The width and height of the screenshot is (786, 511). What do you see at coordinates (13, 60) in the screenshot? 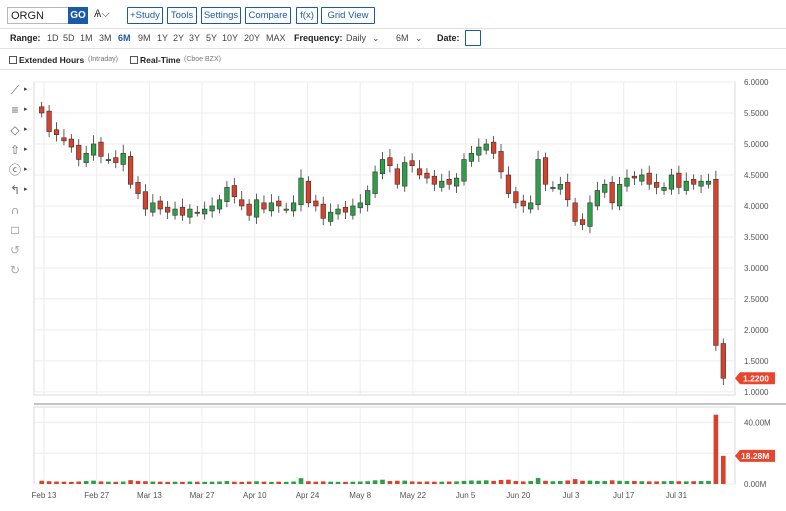
I see `extended-hours-checkbox` at bounding box center [13, 60].